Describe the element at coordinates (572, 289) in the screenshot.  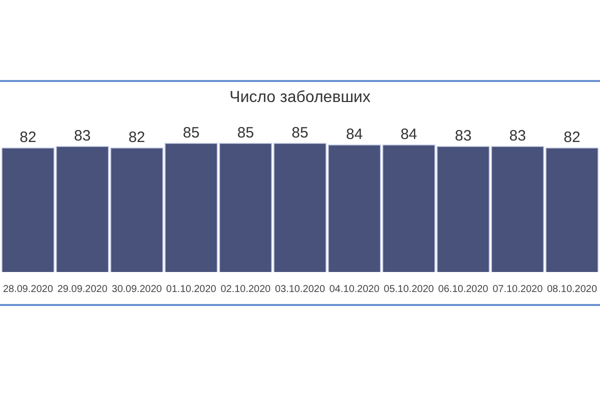
I see `x-tick-label: 08.10.2020` at that location.